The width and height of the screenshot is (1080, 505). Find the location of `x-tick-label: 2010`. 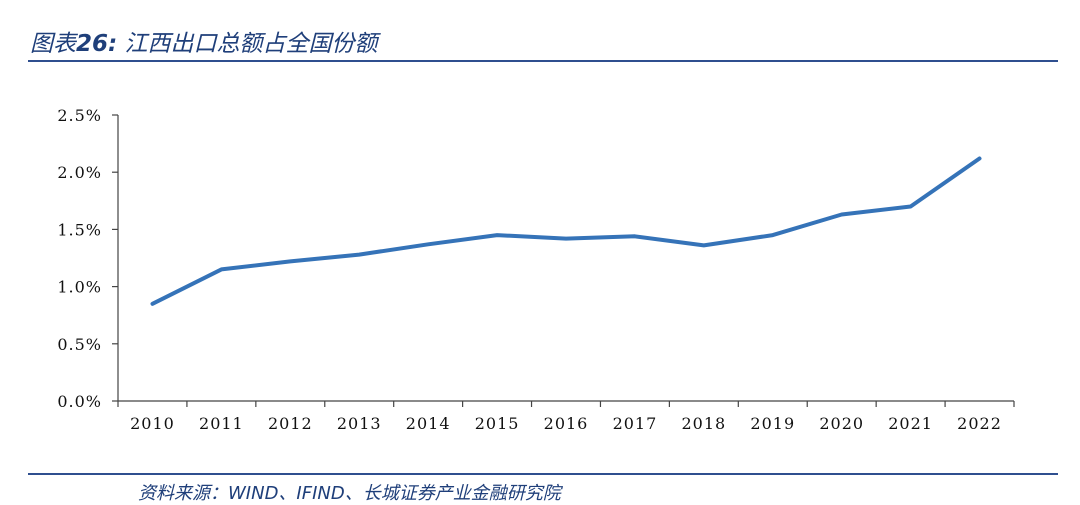

x-tick-label: 2010 is located at coordinates (152, 423).